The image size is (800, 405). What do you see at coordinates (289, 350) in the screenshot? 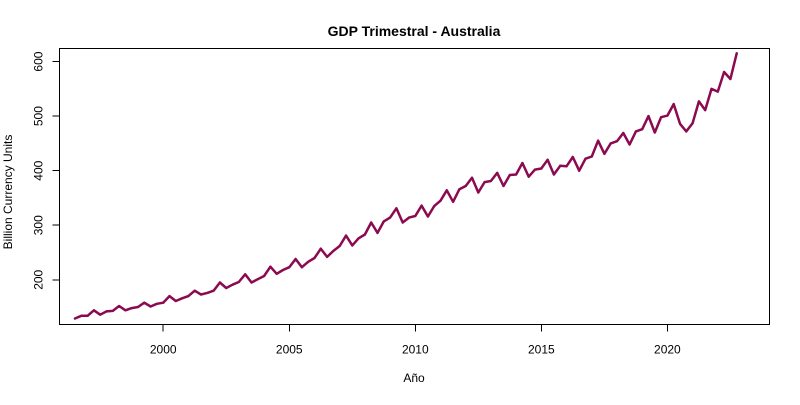
I see `x-tick-label: 2005` at bounding box center [289, 350].